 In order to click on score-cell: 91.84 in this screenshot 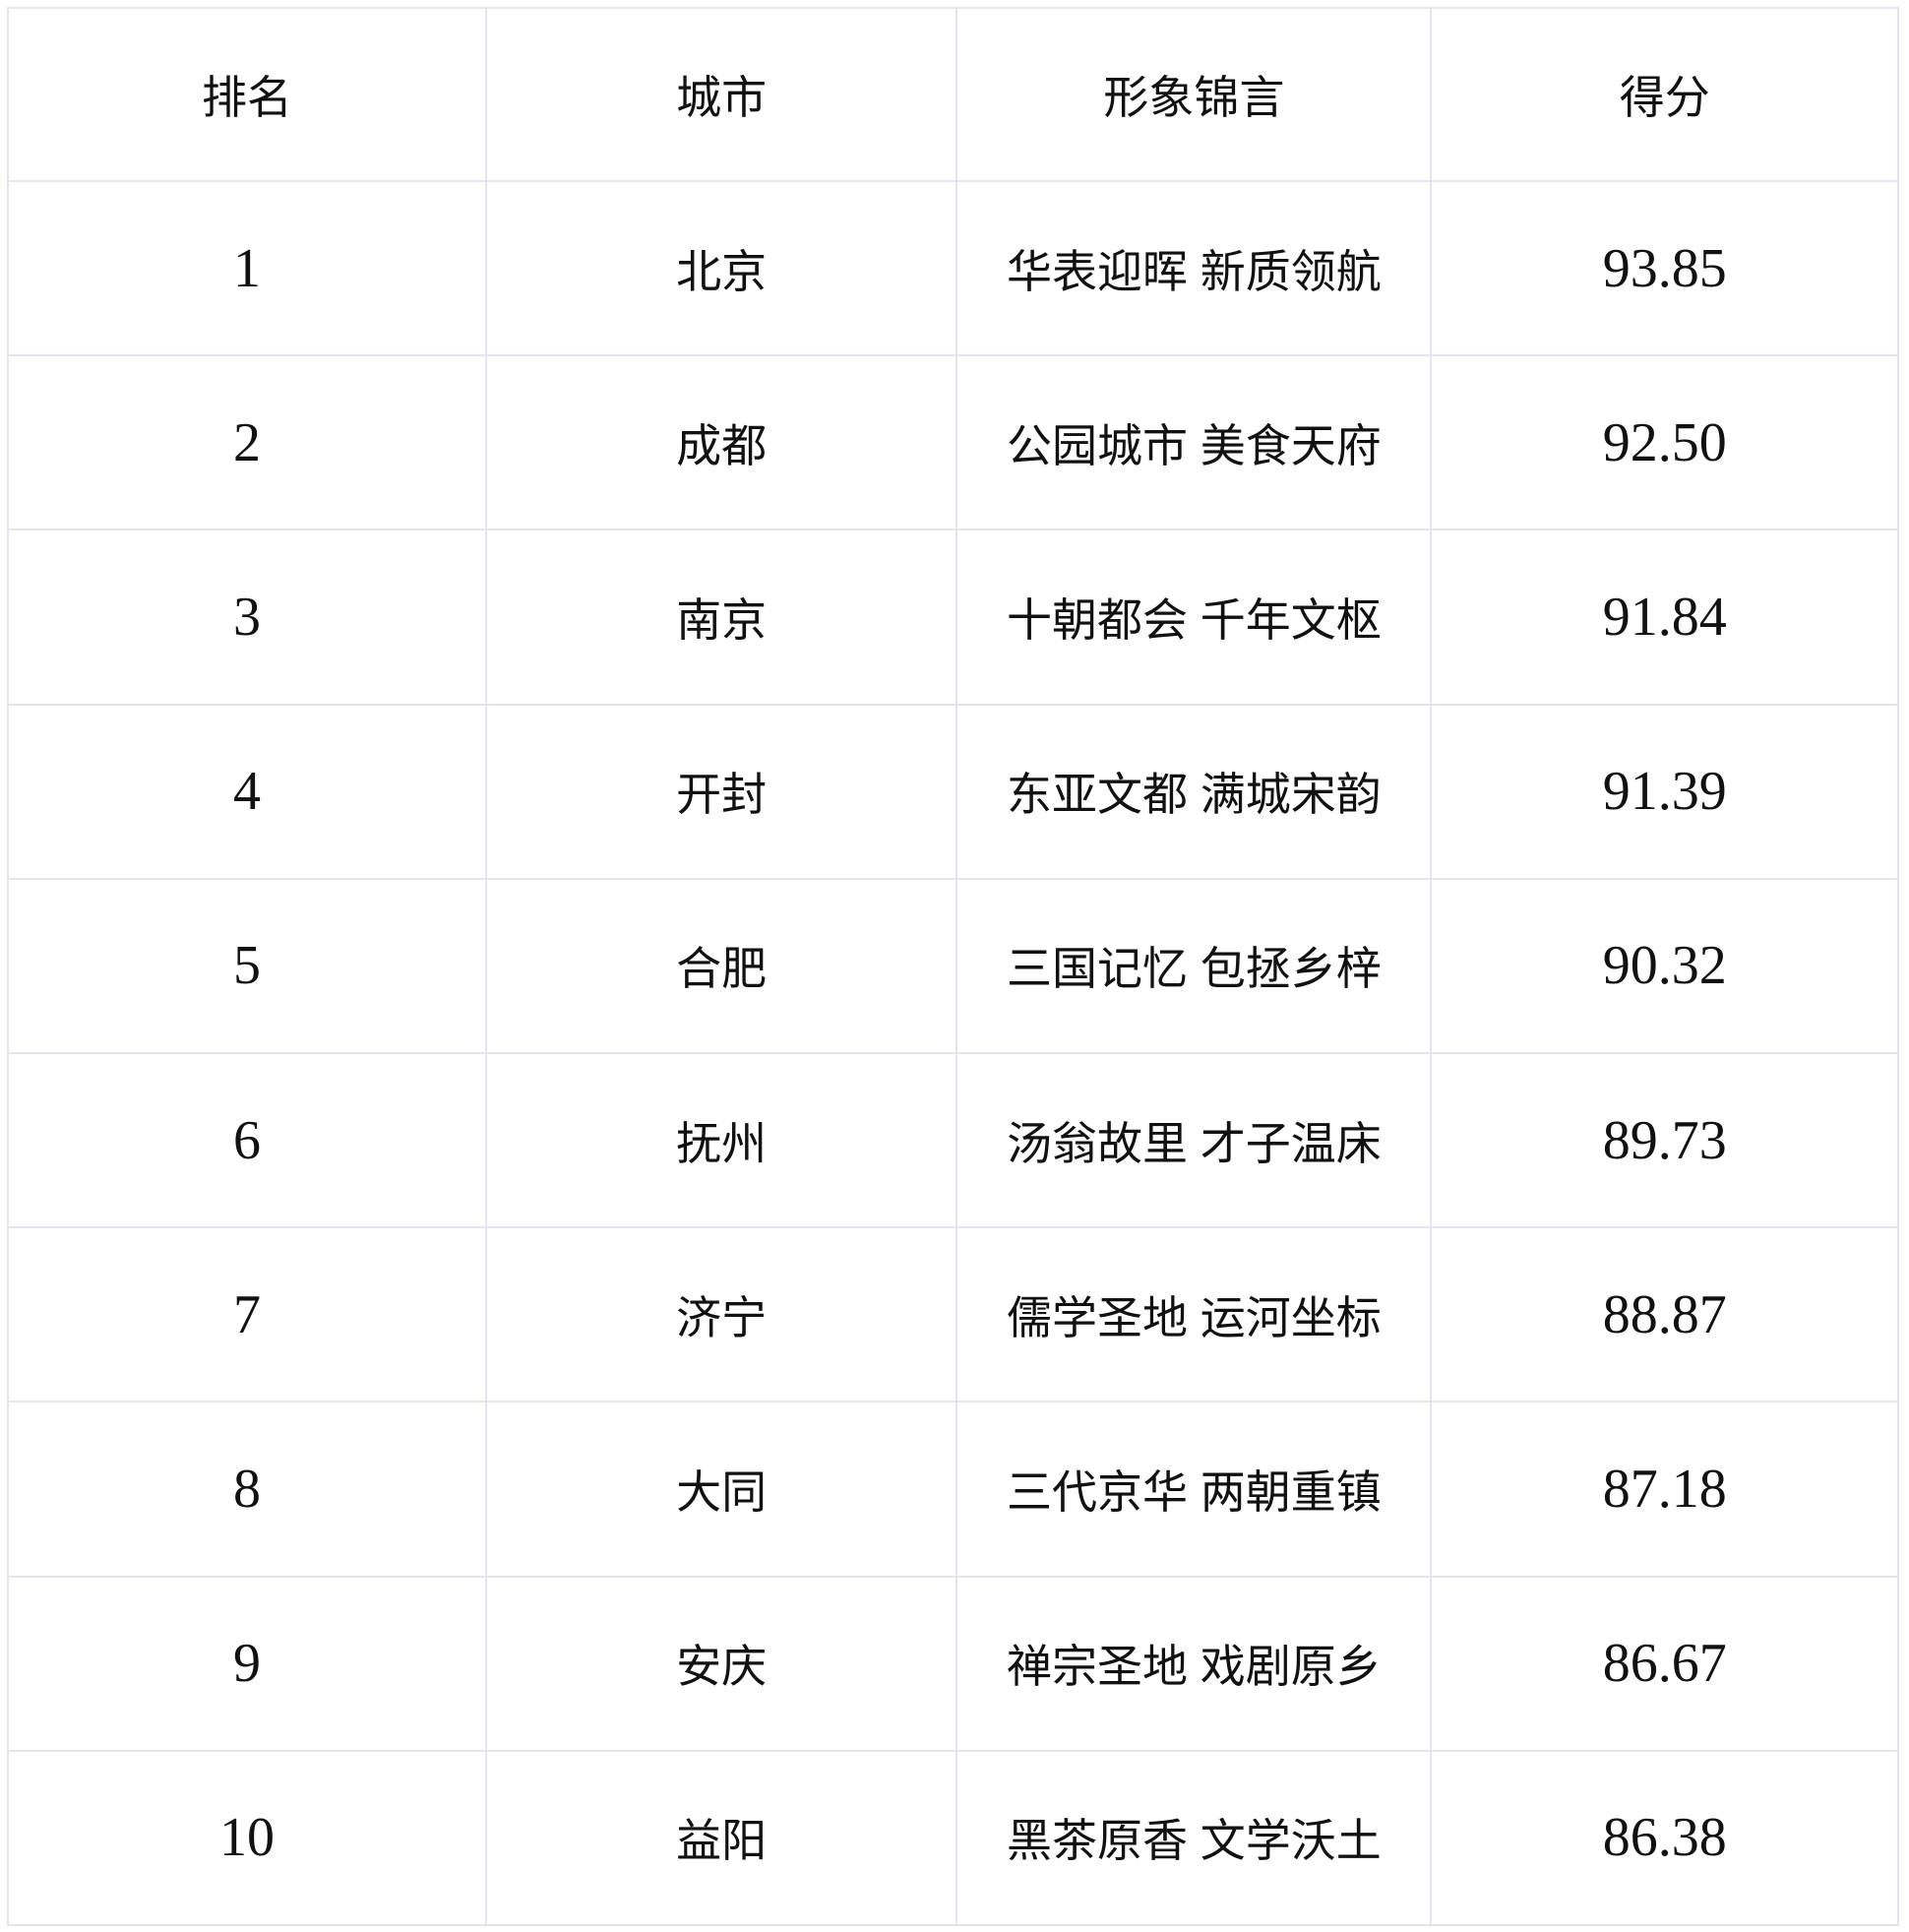, I will do `click(1664, 618)`.